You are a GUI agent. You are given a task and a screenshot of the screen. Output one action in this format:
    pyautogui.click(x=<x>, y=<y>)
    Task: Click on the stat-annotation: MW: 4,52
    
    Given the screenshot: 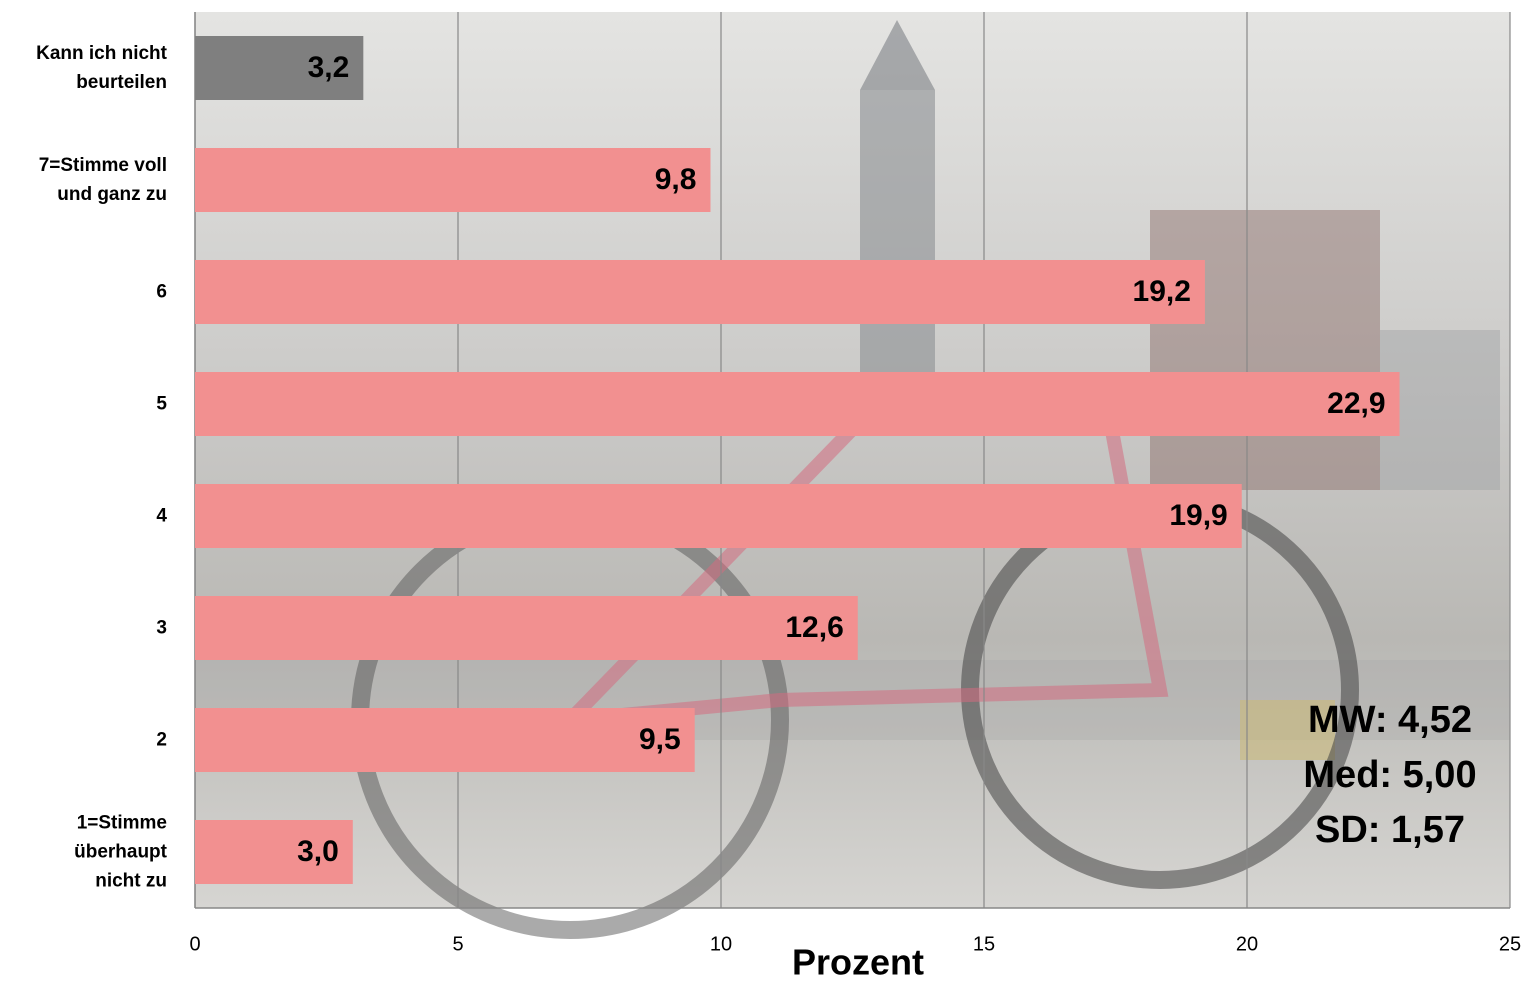 What is the action you would take?
    pyautogui.click(x=1390, y=720)
    